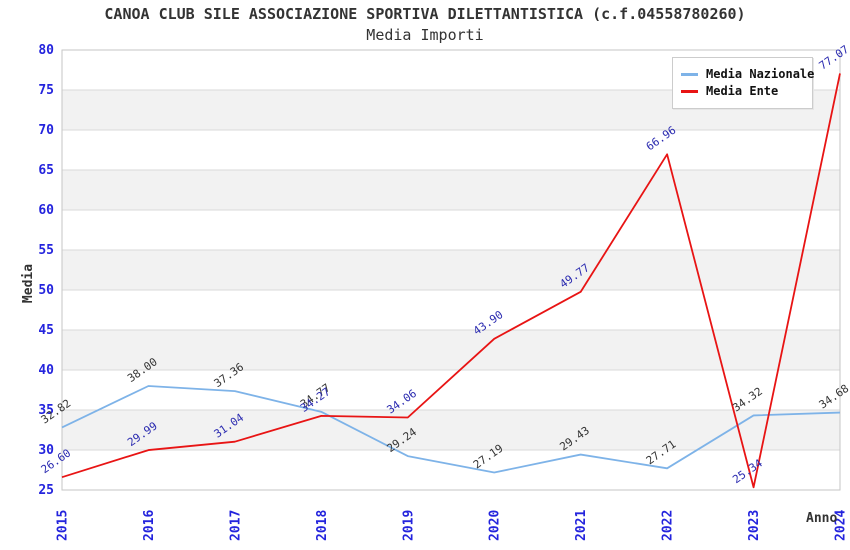 This screenshot has height=550, width=850. Describe the element at coordinates (149, 525) in the screenshot. I see `x-tick-label: 2016` at that location.